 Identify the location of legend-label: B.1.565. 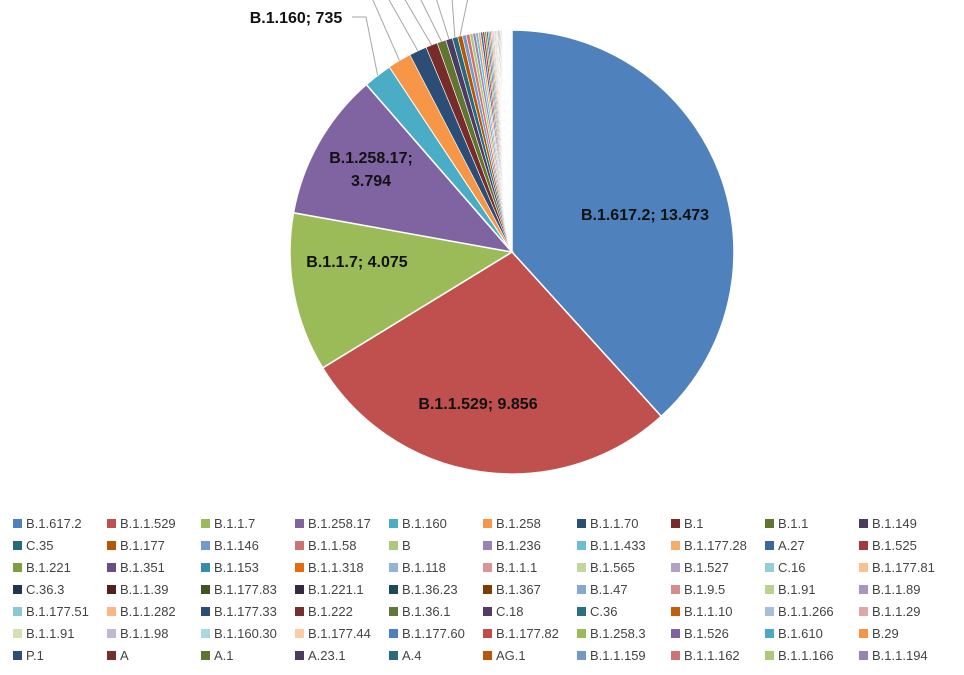
(612, 567).